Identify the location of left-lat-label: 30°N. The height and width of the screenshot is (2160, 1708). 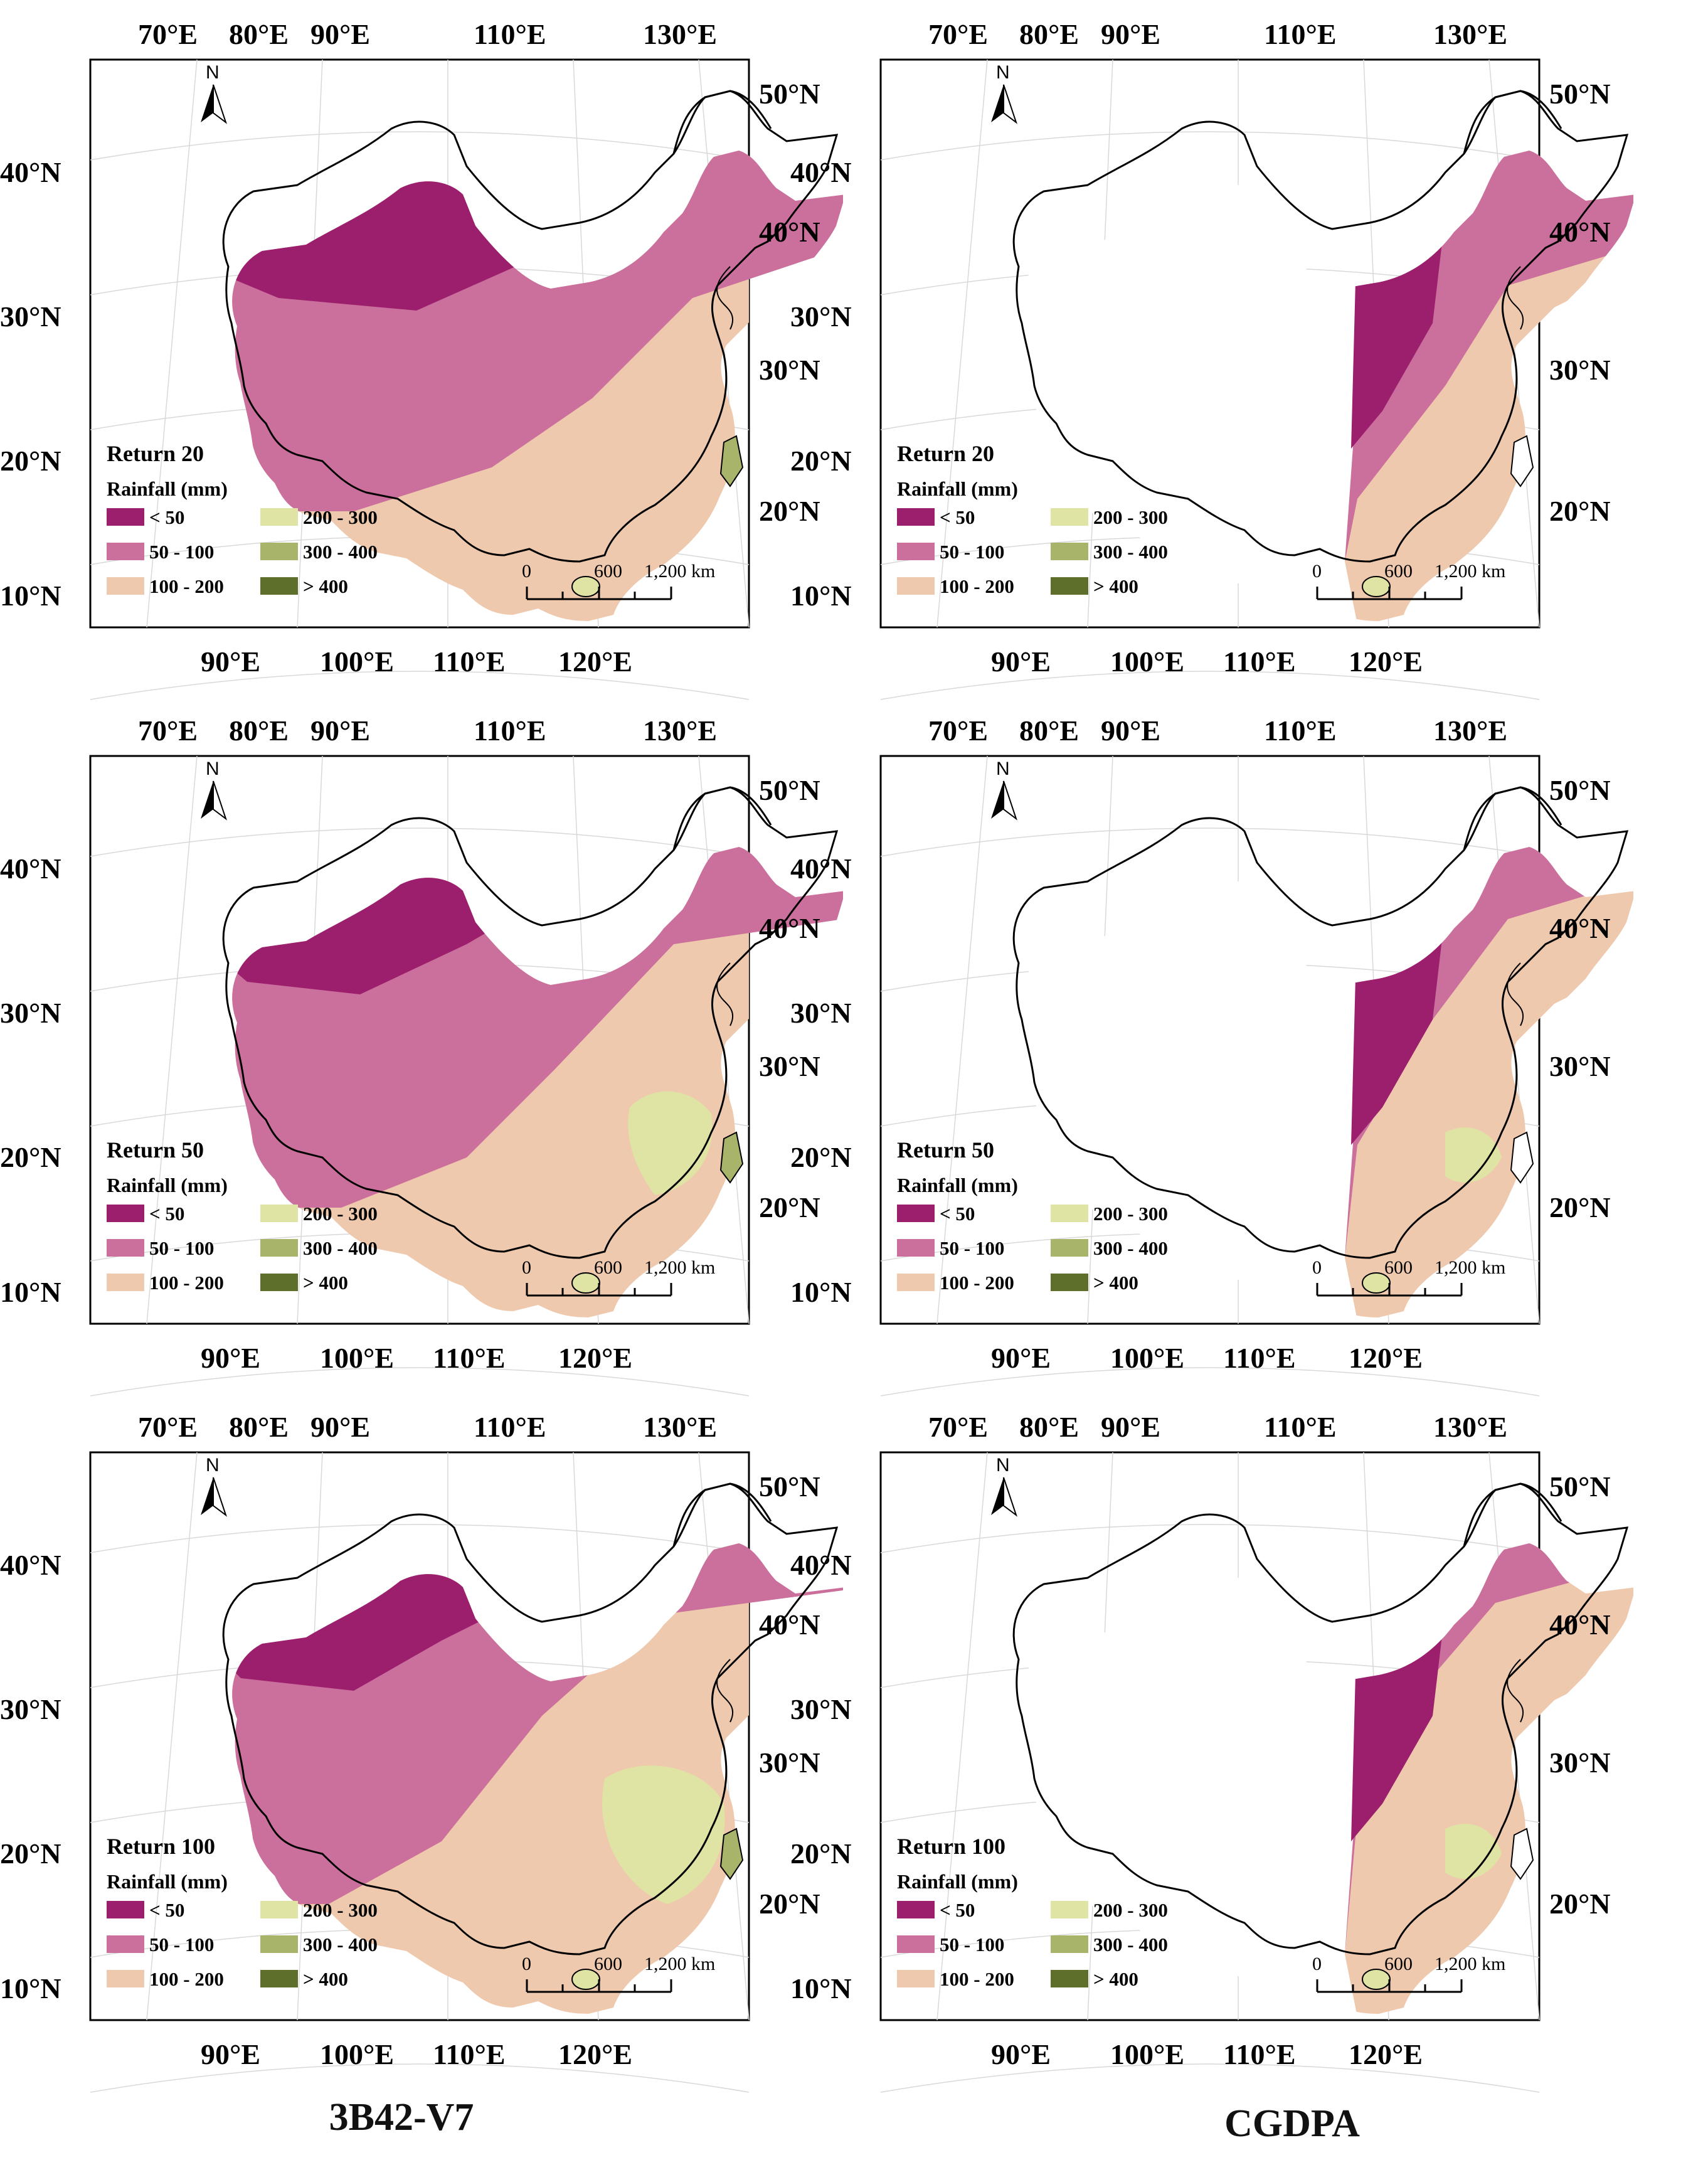
(30, 1013).